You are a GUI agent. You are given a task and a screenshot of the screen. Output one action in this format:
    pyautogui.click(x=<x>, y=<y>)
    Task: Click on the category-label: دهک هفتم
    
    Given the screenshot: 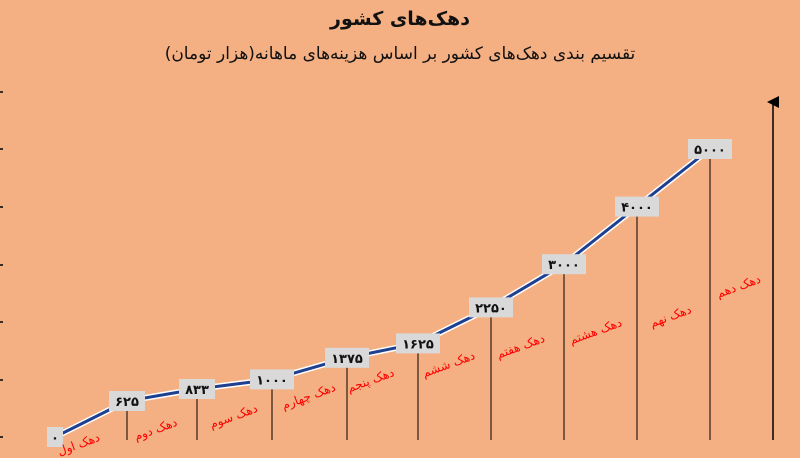 What is the action you would take?
    pyautogui.click(x=521, y=346)
    